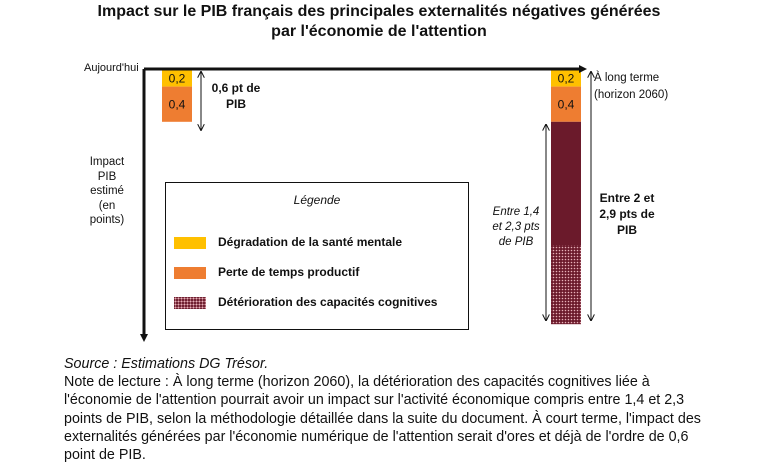  What do you see at coordinates (317, 200) in the screenshot?
I see `legend-title: Légende` at bounding box center [317, 200].